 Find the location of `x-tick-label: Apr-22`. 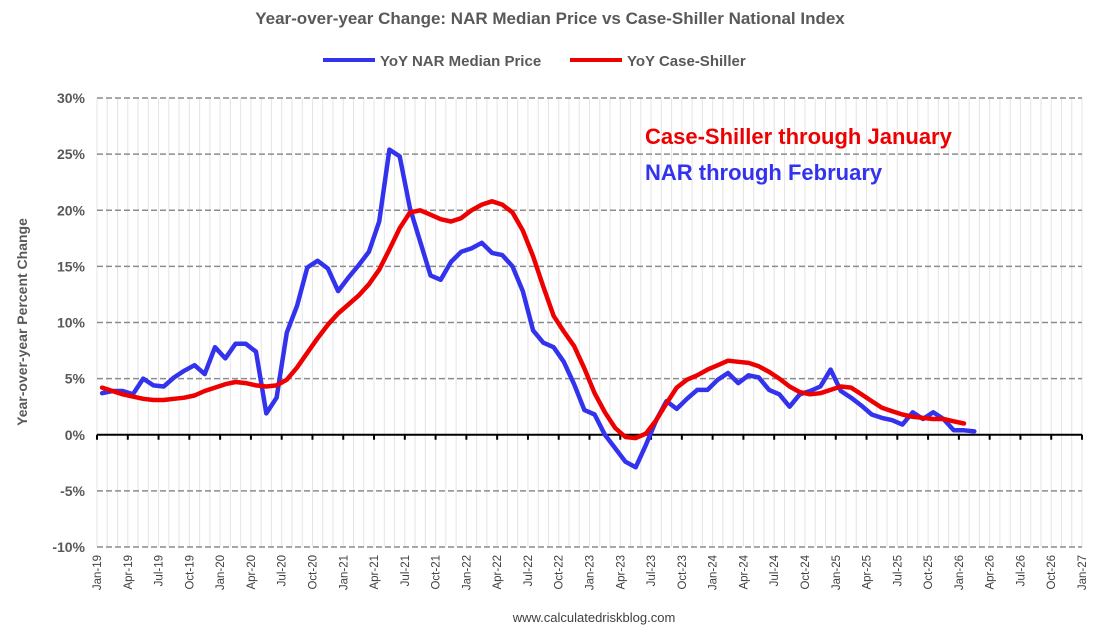

x-tick-label: Apr-22 is located at coordinates (498, 572).